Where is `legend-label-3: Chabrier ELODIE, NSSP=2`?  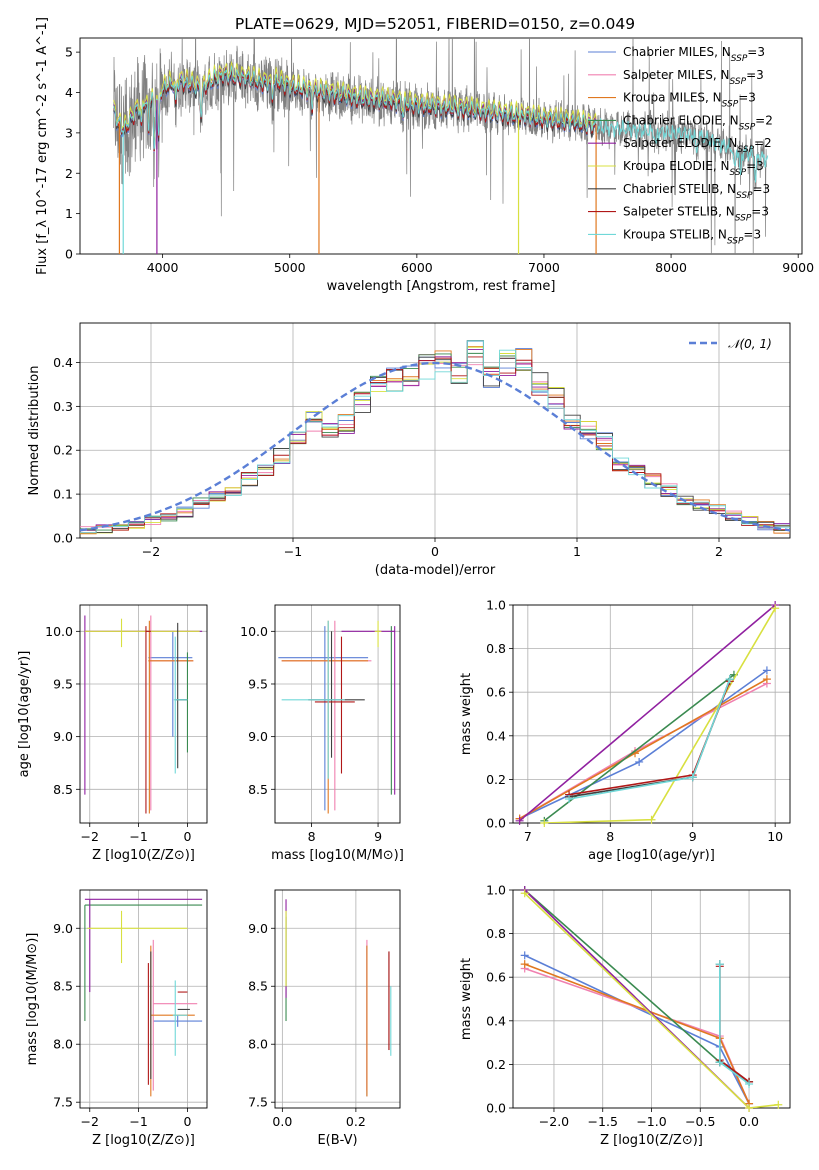 legend-label-3: Chabrier ELODIE, NSSP=2 is located at coordinates (698, 122).